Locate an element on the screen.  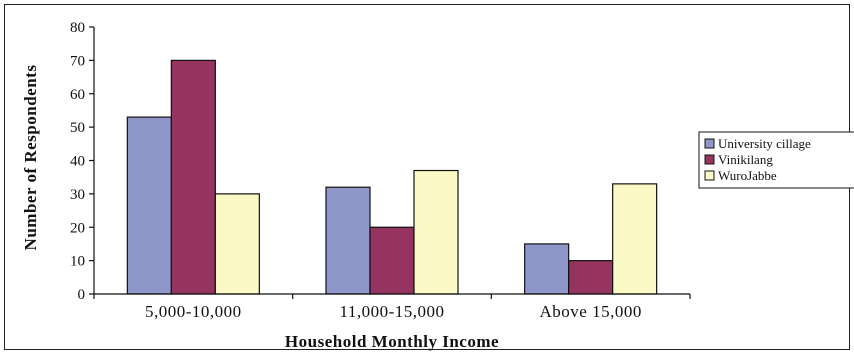
x-axis-label: Household Monthly Income is located at coordinates (392, 341).